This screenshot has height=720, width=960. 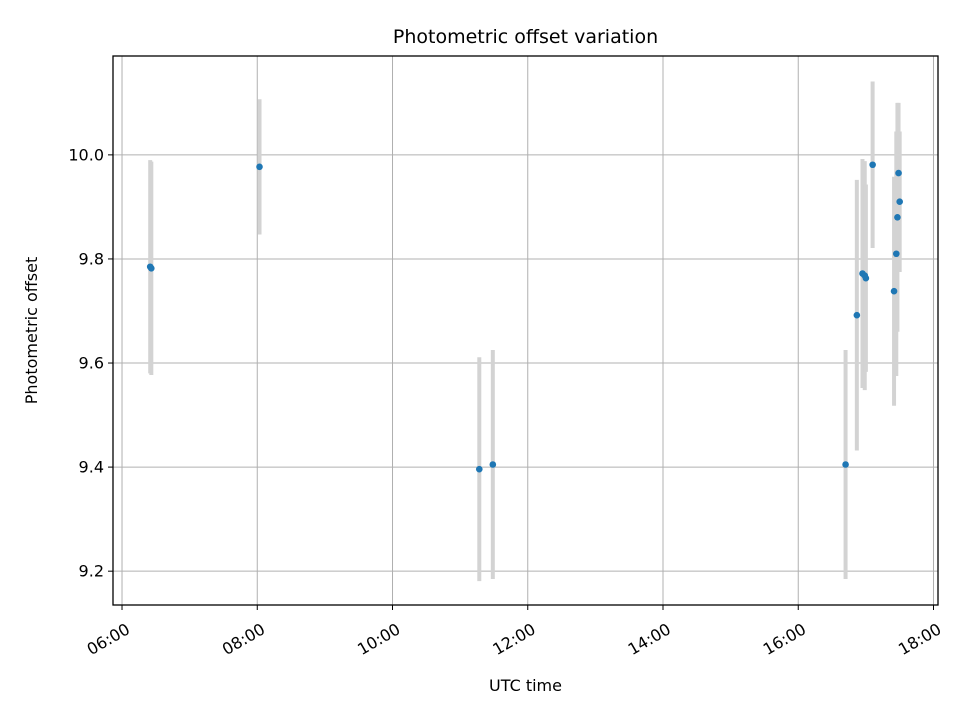 I want to click on x-tick-label: 16:00, so click(x=784, y=639).